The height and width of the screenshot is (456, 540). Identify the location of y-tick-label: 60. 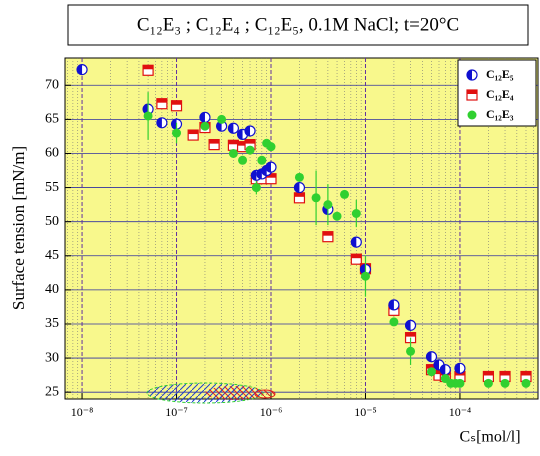
(52, 153).